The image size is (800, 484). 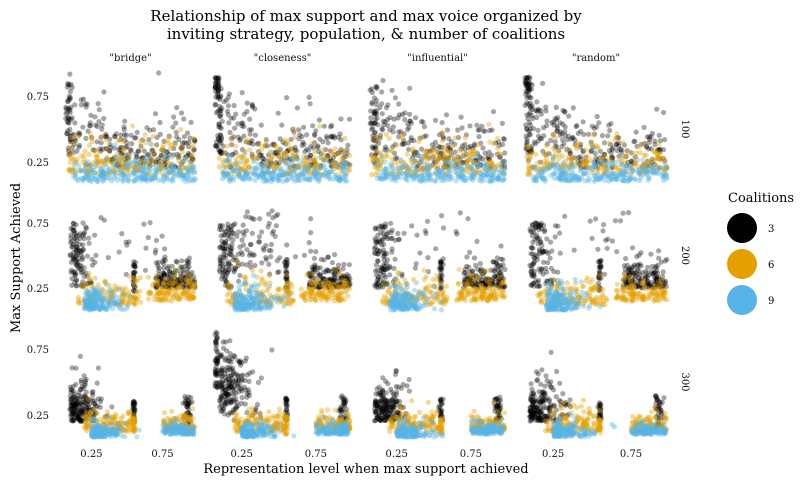 What do you see at coordinates (283, 58) in the screenshot?
I see `column-strip-label: "closeness"` at bounding box center [283, 58].